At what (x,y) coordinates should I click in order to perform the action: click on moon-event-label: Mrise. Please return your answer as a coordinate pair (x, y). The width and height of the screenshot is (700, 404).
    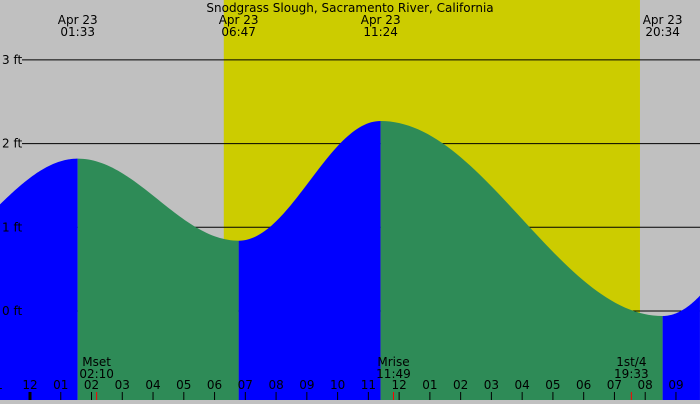
    Looking at the image, I should click on (393, 362).